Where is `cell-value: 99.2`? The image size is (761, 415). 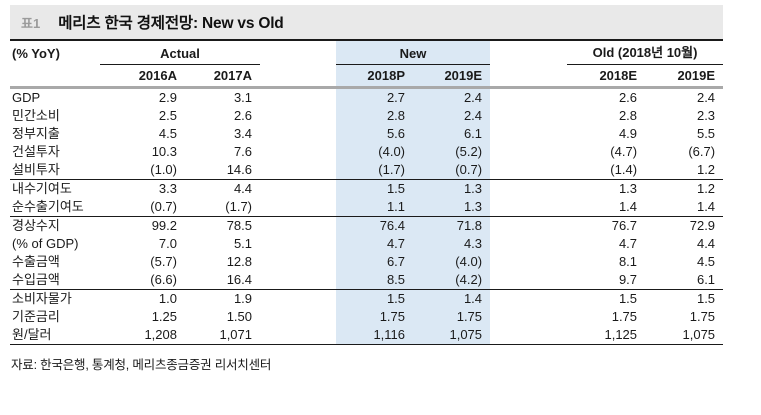
cell-value: 99.2 is located at coordinates (164, 225).